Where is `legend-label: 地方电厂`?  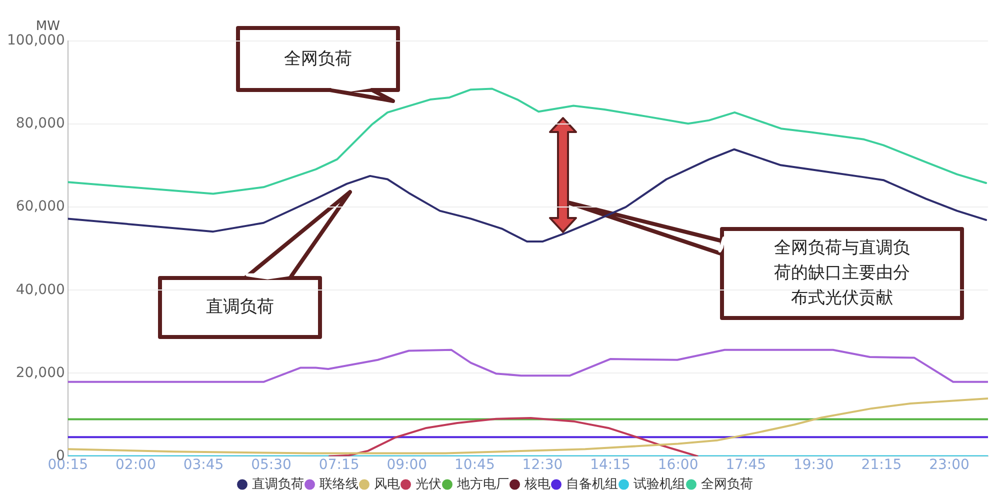 legend-label: 地方电厂 is located at coordinates (482, 484).